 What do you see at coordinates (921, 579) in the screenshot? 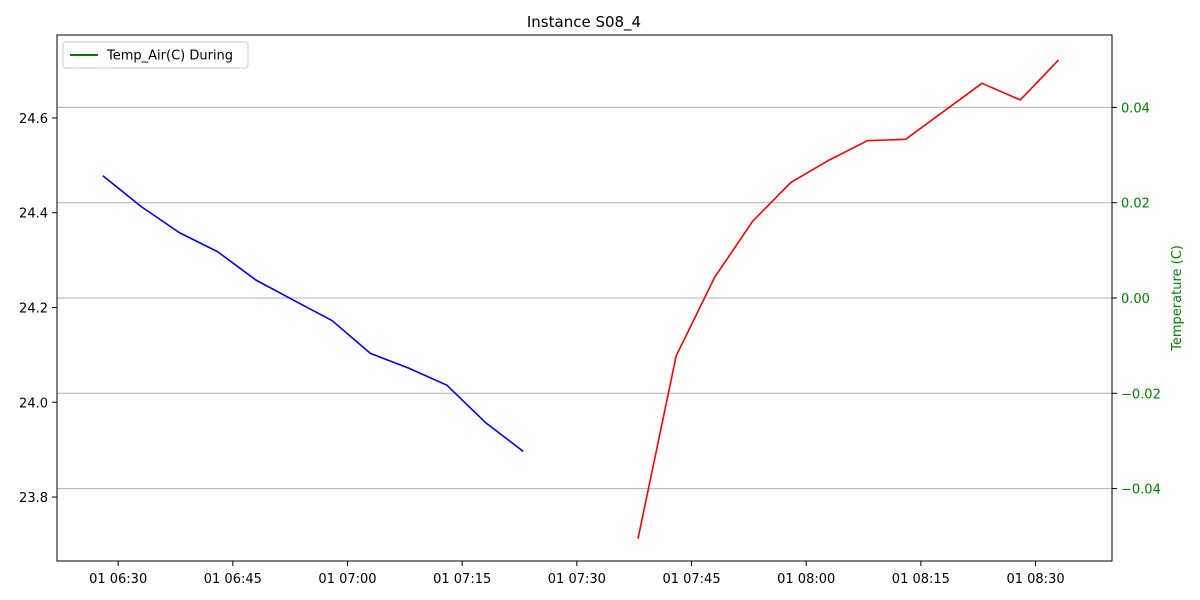
I see `x-tick-label: 01 08:15` at bounding box center [921, 579].